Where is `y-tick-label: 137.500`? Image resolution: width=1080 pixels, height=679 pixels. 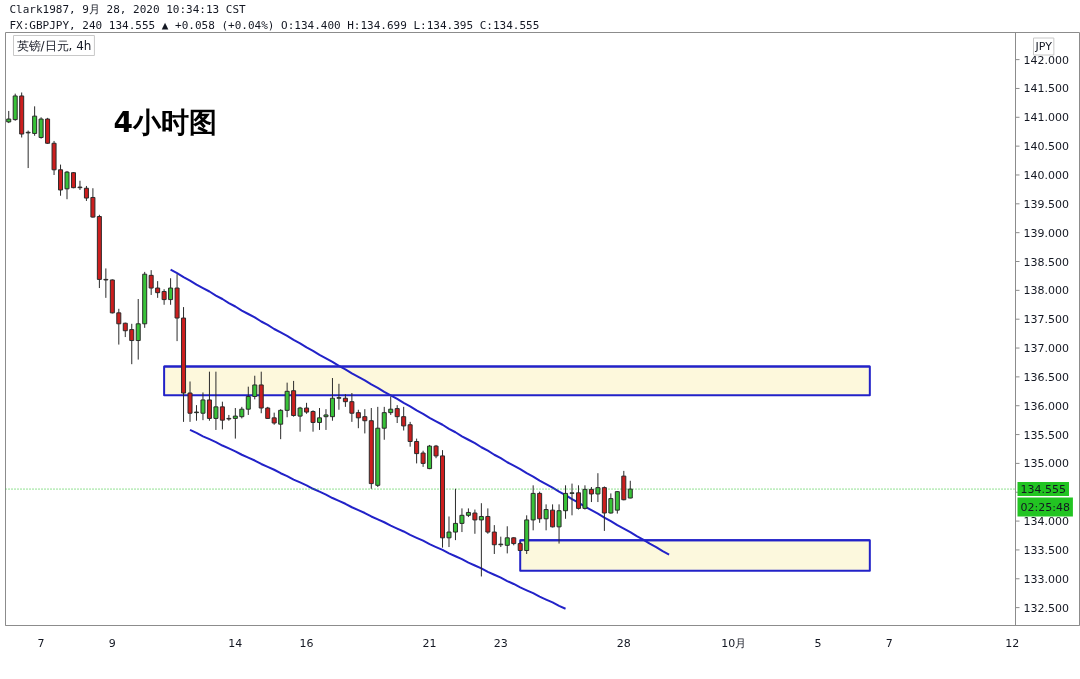 y-tick-label: 137.500 is located at coordinates (1046, 320).